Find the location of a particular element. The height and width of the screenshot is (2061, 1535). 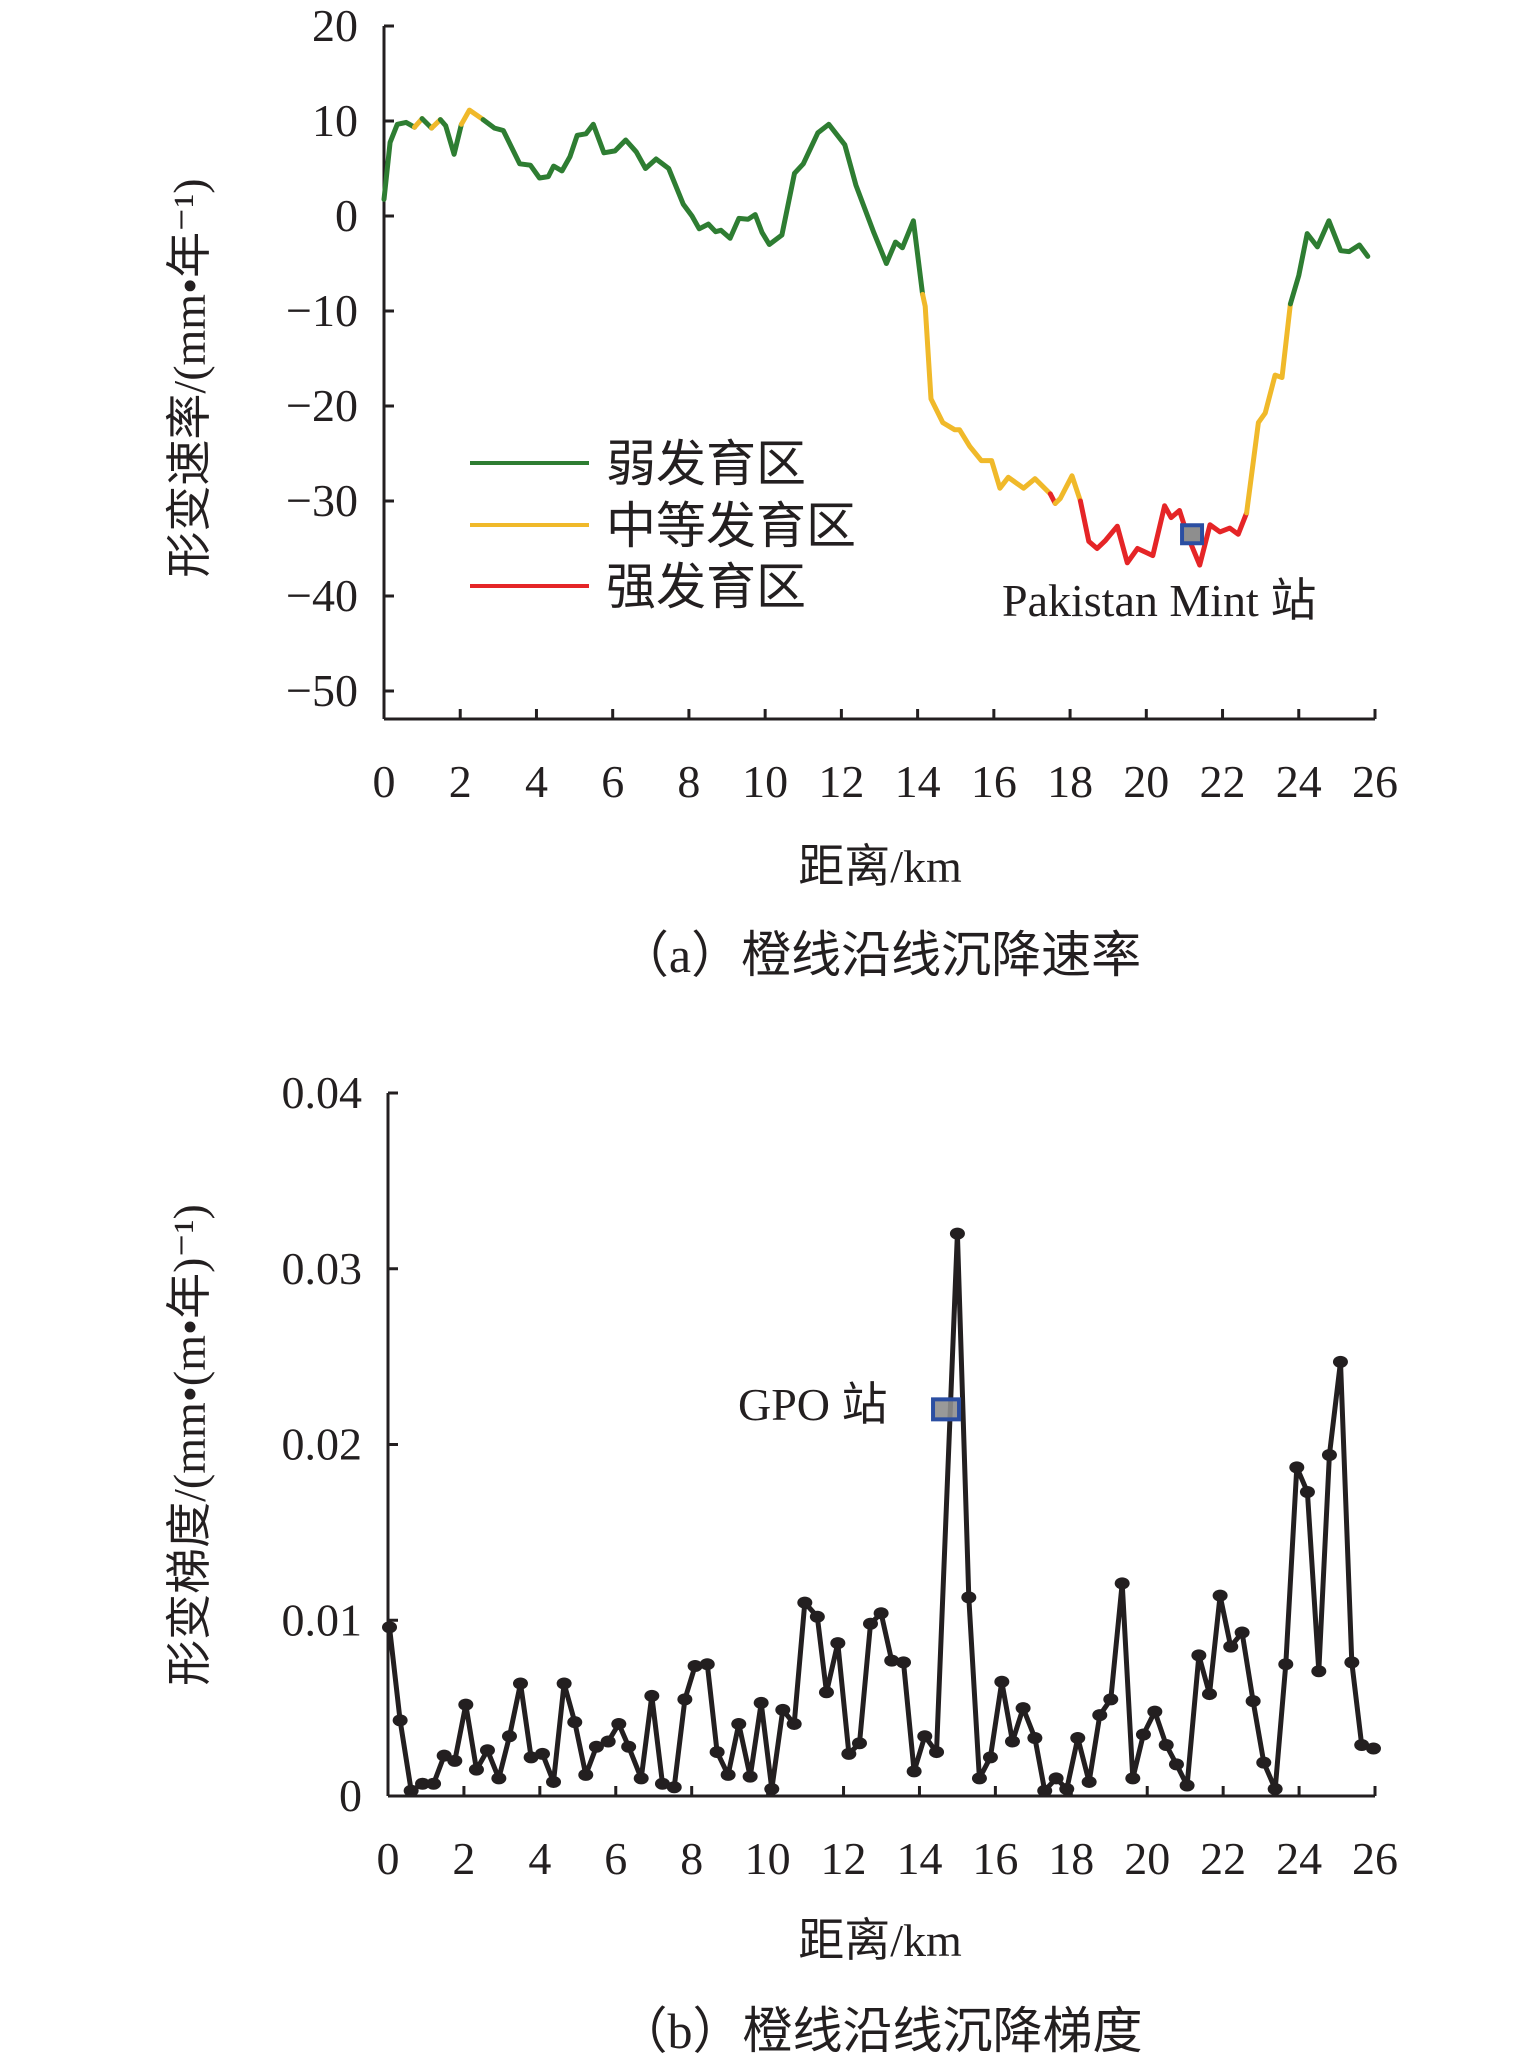

x-tick-label: 26 is located at coordinates (1375, 781).